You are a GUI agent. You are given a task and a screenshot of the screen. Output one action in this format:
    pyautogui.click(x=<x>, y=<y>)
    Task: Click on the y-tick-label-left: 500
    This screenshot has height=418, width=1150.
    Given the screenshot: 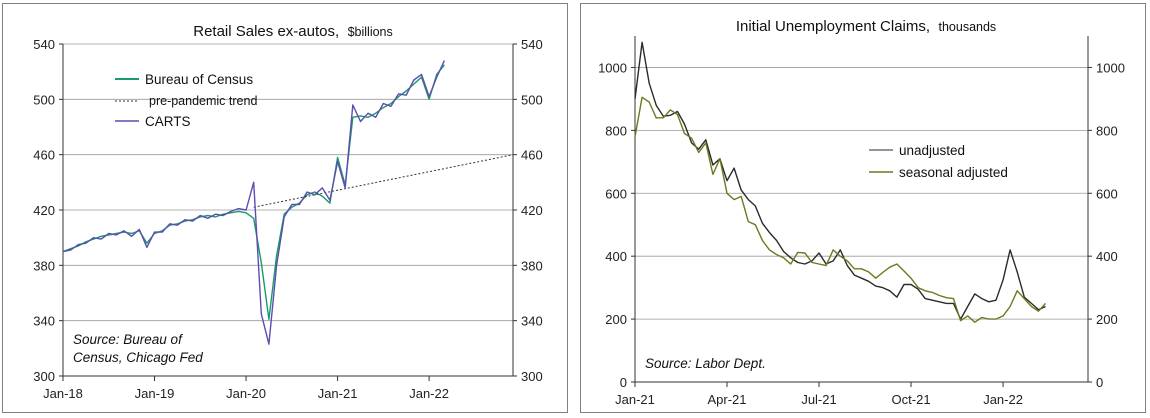 What is the action you would take?
    pyautogui.click(x=44, y=99)
    